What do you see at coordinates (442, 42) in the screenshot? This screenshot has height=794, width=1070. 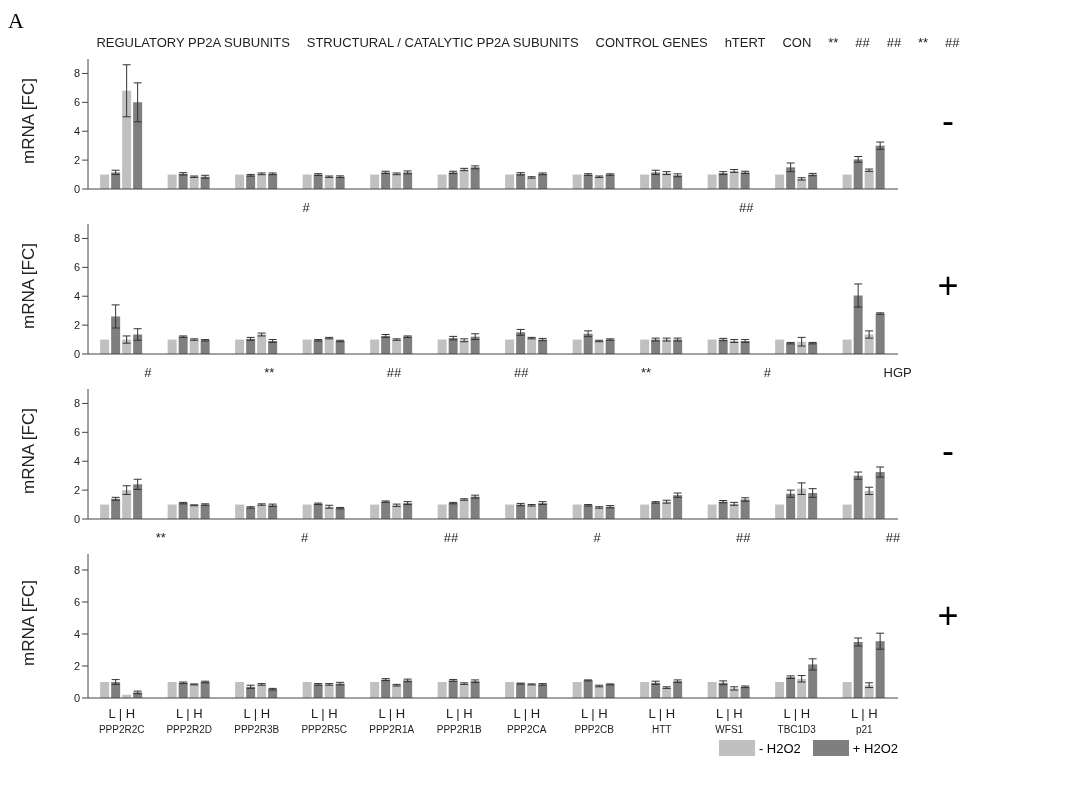 I see `text: STRUCTURAL / CATALYTIC PP2A SUBUNITS` at bounding box center [442, 42].